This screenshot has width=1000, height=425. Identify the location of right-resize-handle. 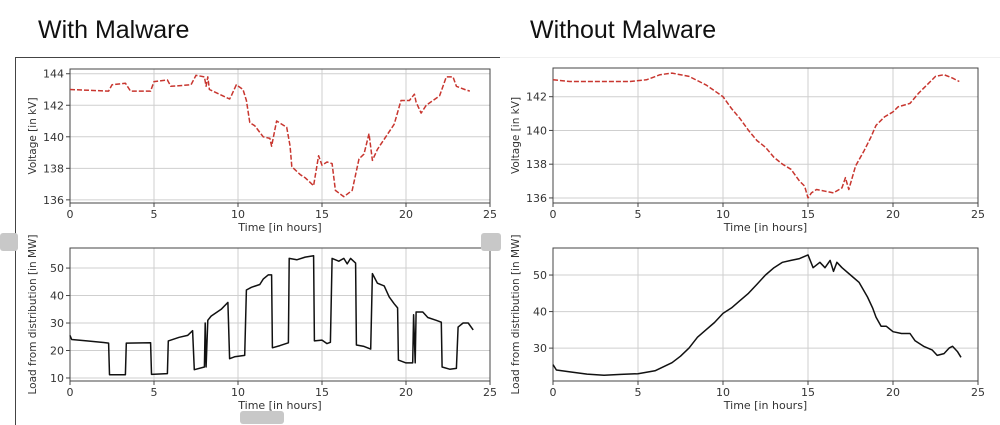
(491, 242).